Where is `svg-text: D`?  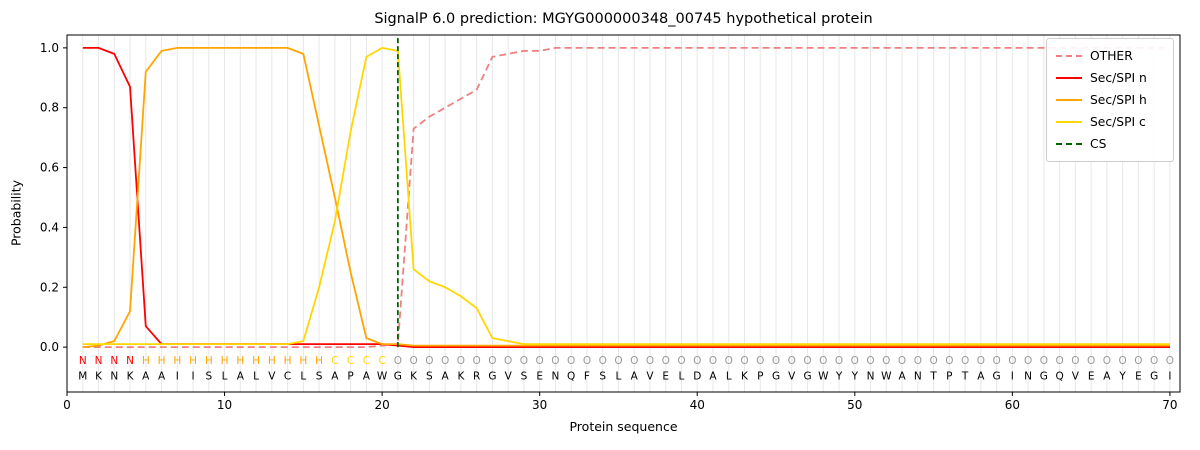 svg-text: D is located at coordinates (697, 377).